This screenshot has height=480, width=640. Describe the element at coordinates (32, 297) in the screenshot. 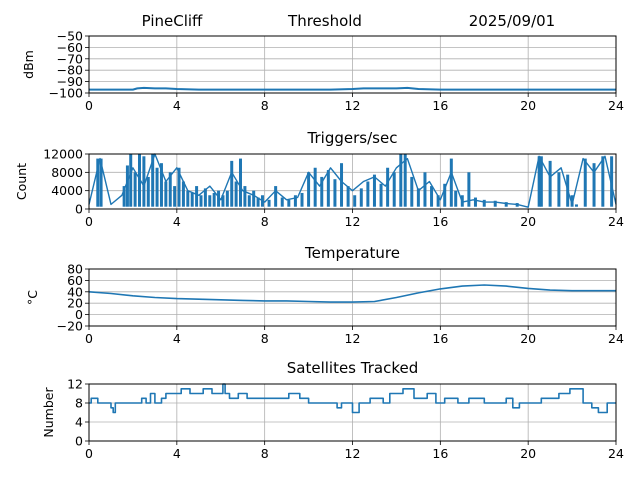

I see `y-axis-label: °C` at that location.